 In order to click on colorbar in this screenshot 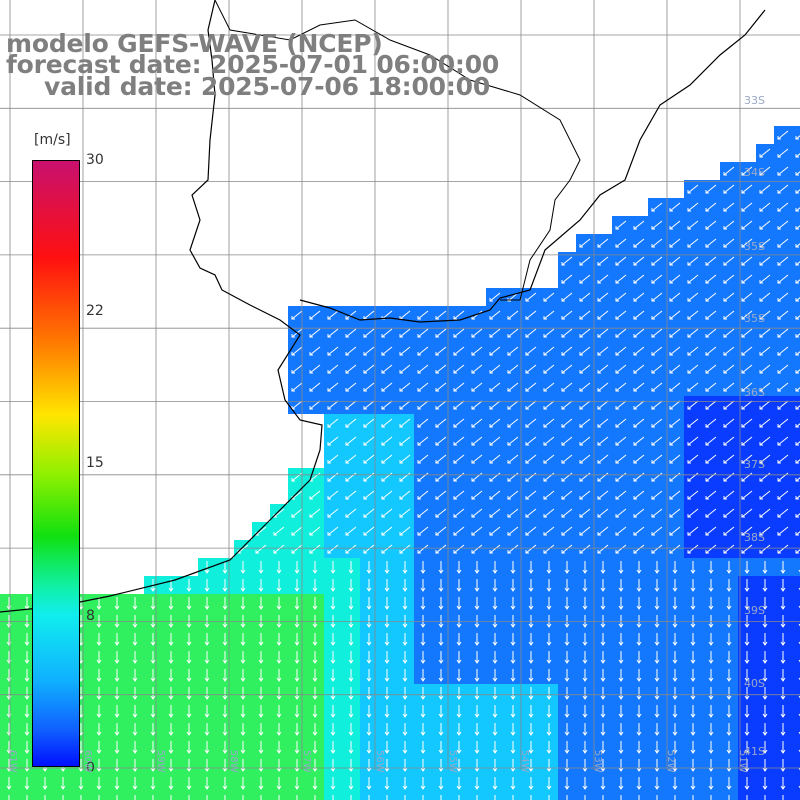, I will do `click(56, 463)`.